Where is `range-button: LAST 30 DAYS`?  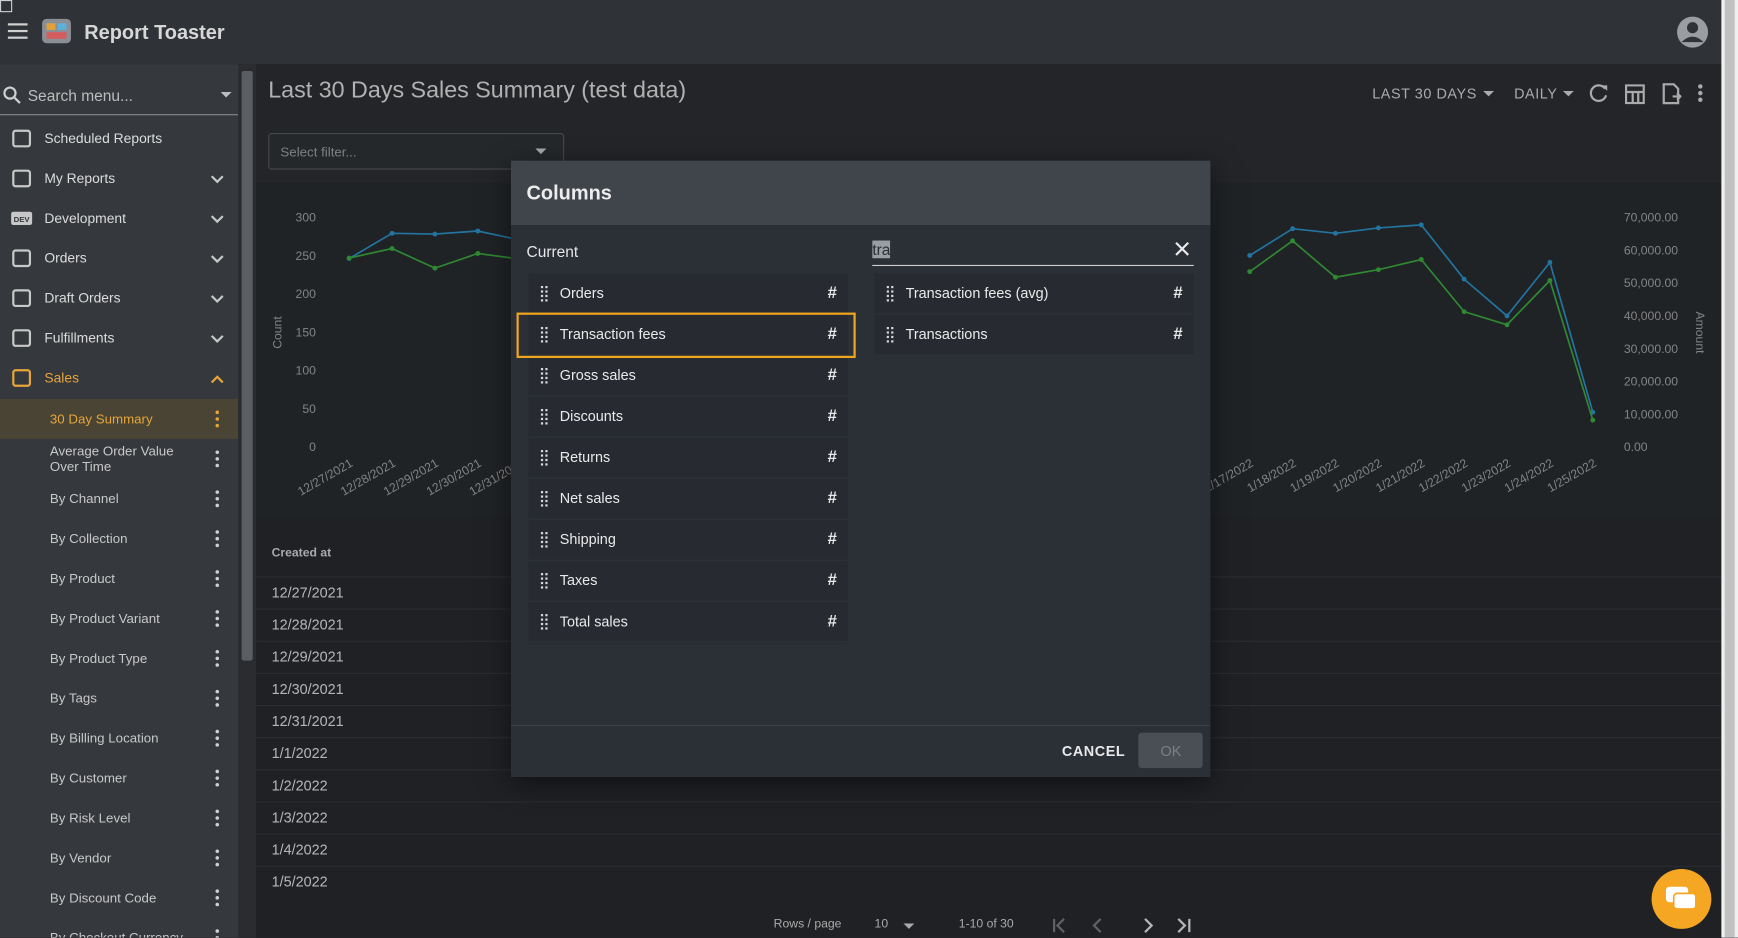 range-button: LAST 30 DAYS is located at coordinates (1424, 93).